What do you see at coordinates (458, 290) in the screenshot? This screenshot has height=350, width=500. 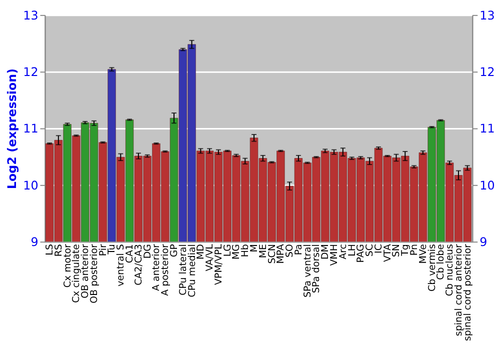 I see `x-tick-label: spinal cord anterior` at bounding box center [458, 290].